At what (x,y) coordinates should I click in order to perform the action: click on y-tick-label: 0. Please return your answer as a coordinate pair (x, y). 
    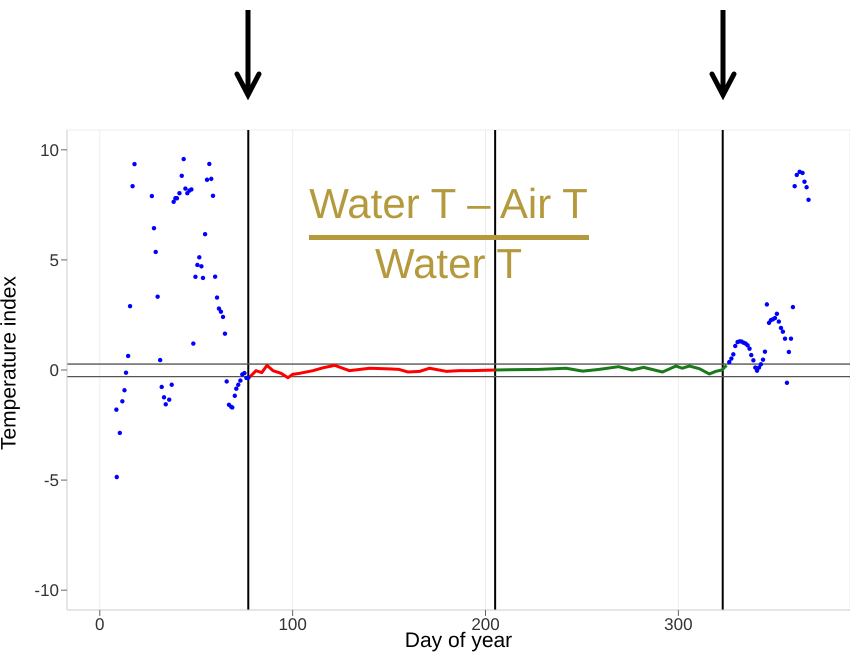
    Looking at the image, I should click on (54, 370).